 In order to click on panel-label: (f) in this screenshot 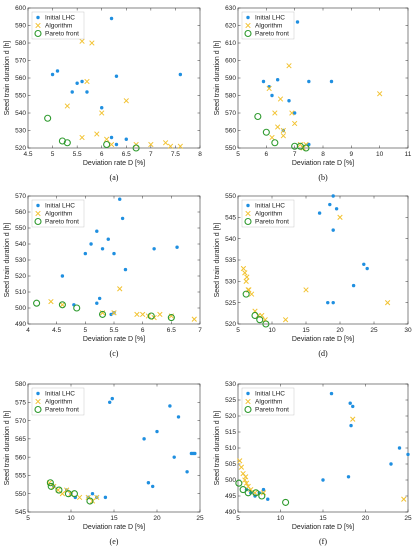, I will do `click(323, 541)`.